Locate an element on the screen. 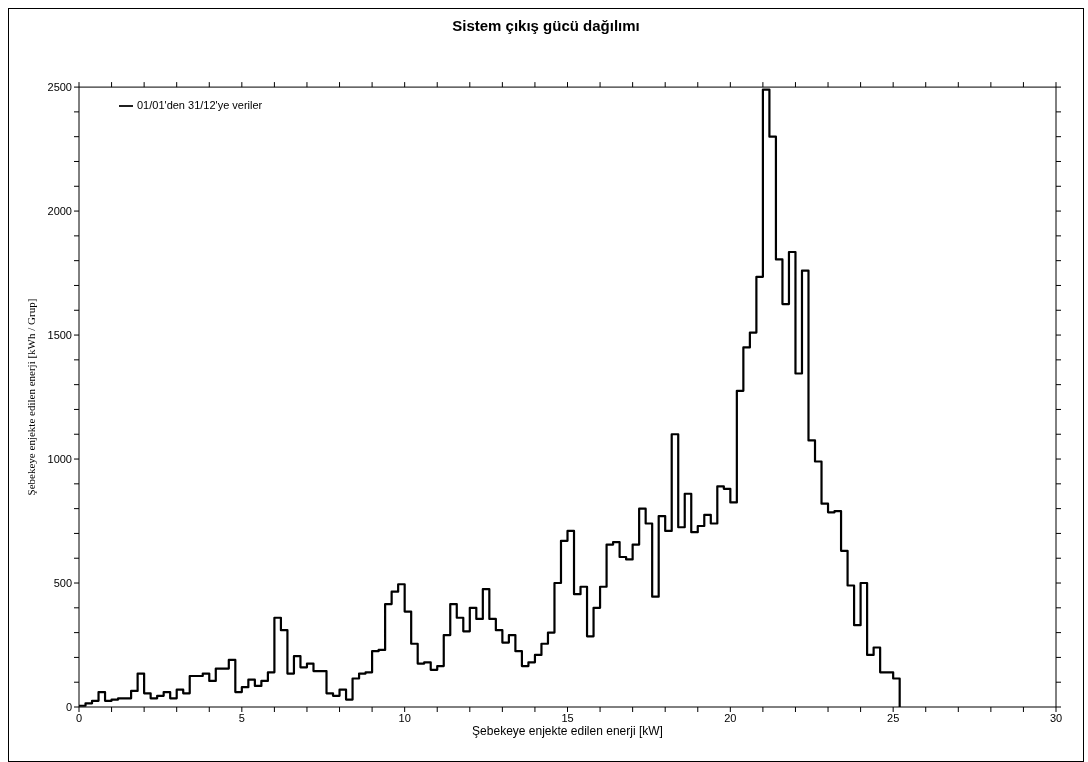 The height and width of the screenshot is (762, 1088). y-axis-title: Şebekeye enjekte edilen enerji [kWh / Grup] is located at coordinates (30, 397).